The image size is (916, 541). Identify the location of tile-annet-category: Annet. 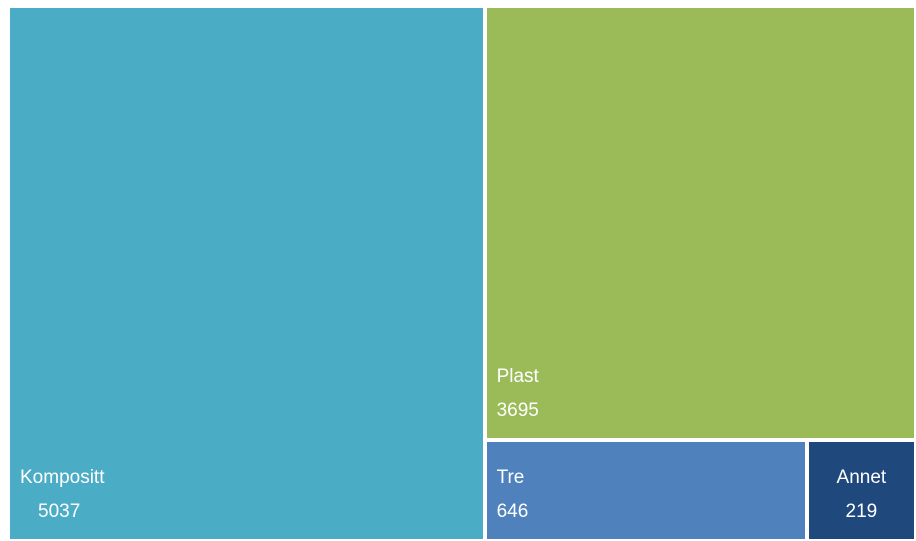
(861, 477).